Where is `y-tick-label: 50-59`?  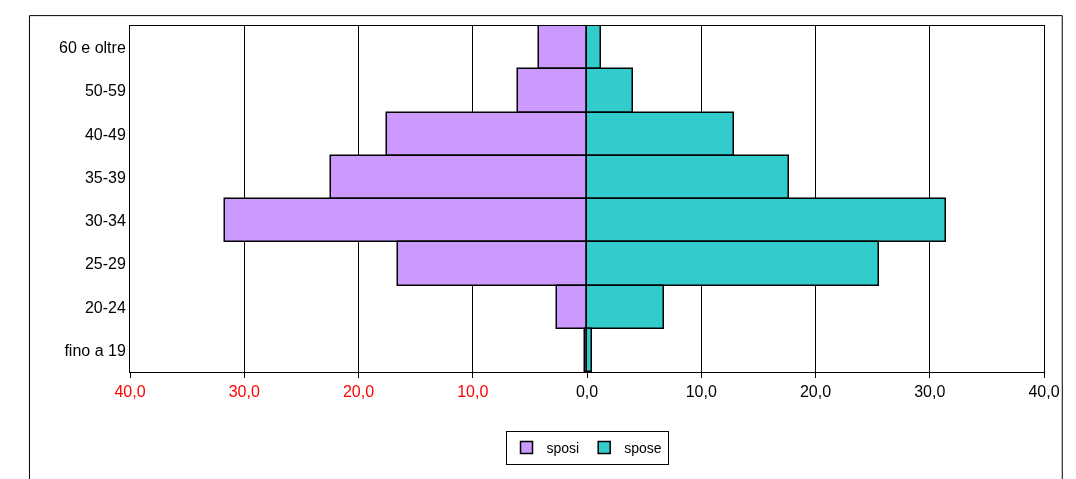 y-tick-label: 50-59 is located at coordinates (105, 91).